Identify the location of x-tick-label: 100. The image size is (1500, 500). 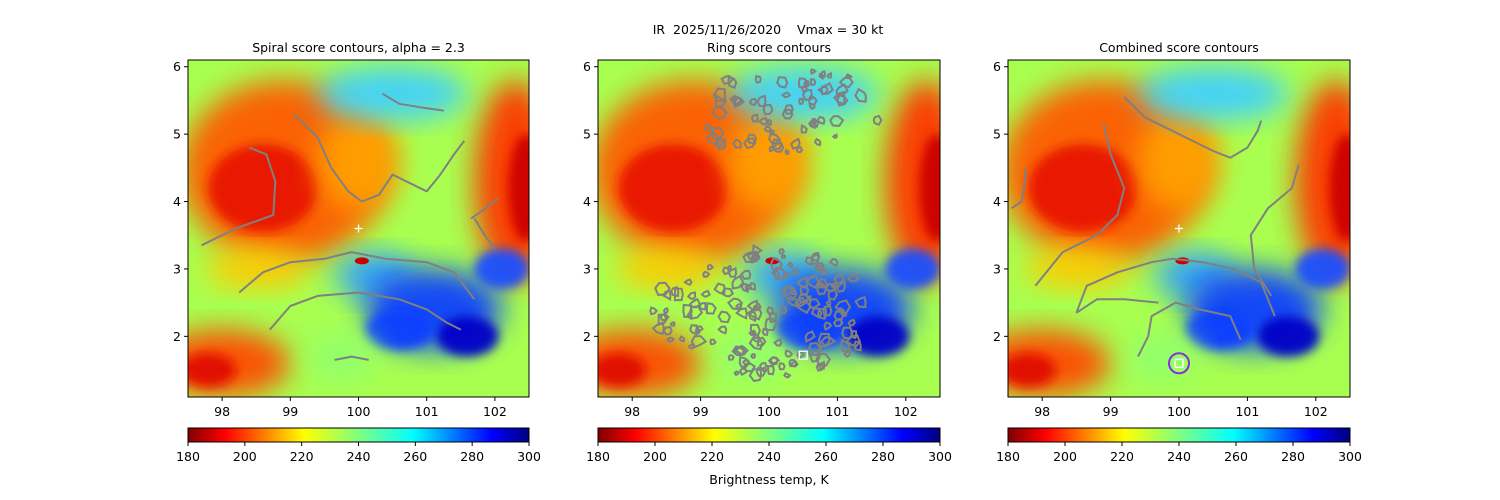
(359, 411).